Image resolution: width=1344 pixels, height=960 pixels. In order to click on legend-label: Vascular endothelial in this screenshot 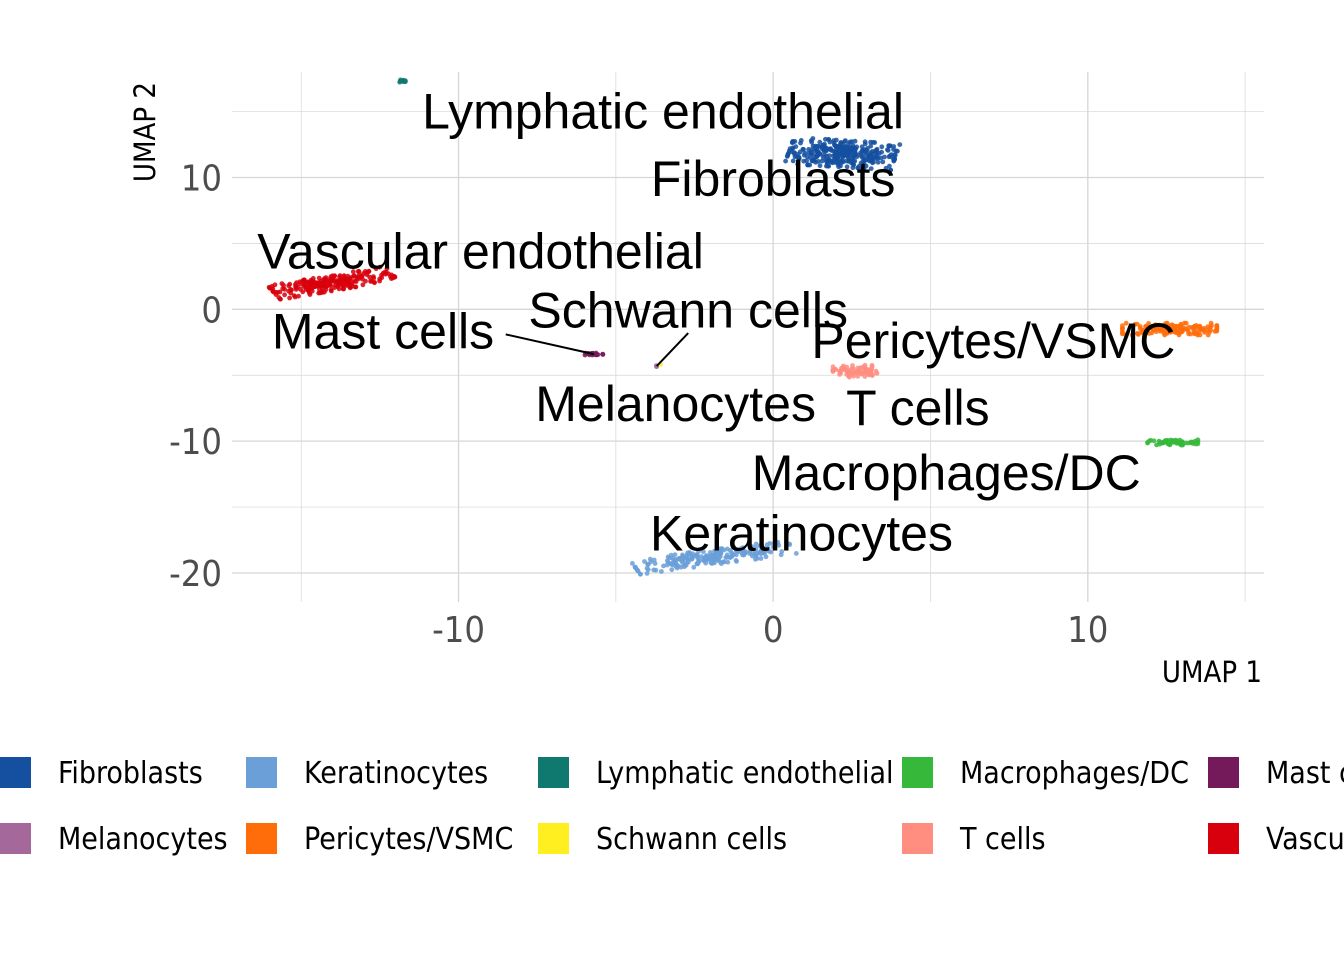, I will do `click(1305, 839)`.